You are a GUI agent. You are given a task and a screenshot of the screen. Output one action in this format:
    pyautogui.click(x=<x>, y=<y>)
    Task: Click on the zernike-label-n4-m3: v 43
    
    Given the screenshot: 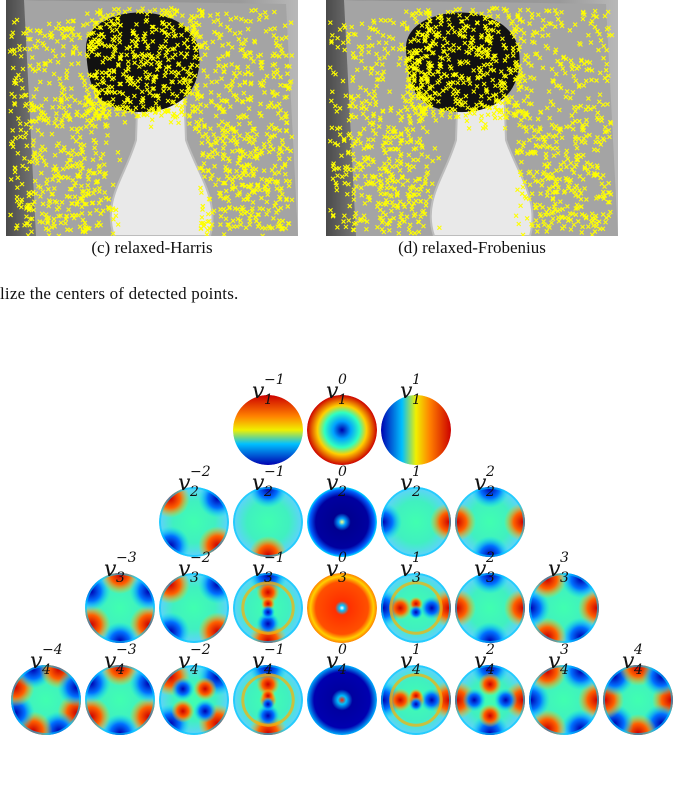 What is the action you would take?
    pyautogui.click(x=558, y=660)
    